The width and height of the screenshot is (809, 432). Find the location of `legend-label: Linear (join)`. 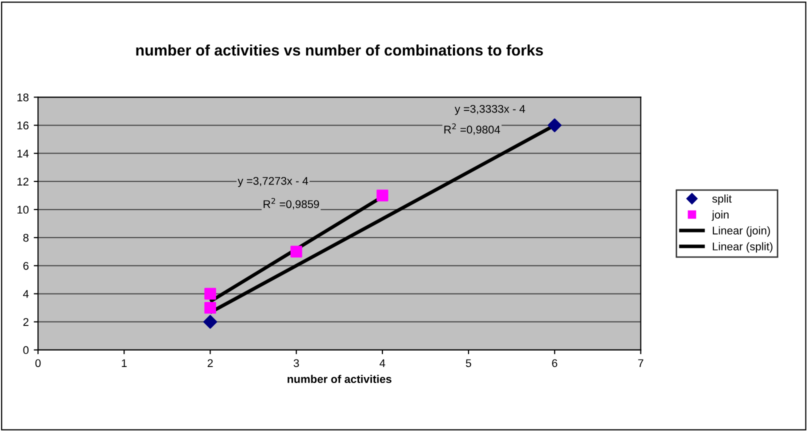

legend-label: Linear (join) is located at coordinates (741, 231).